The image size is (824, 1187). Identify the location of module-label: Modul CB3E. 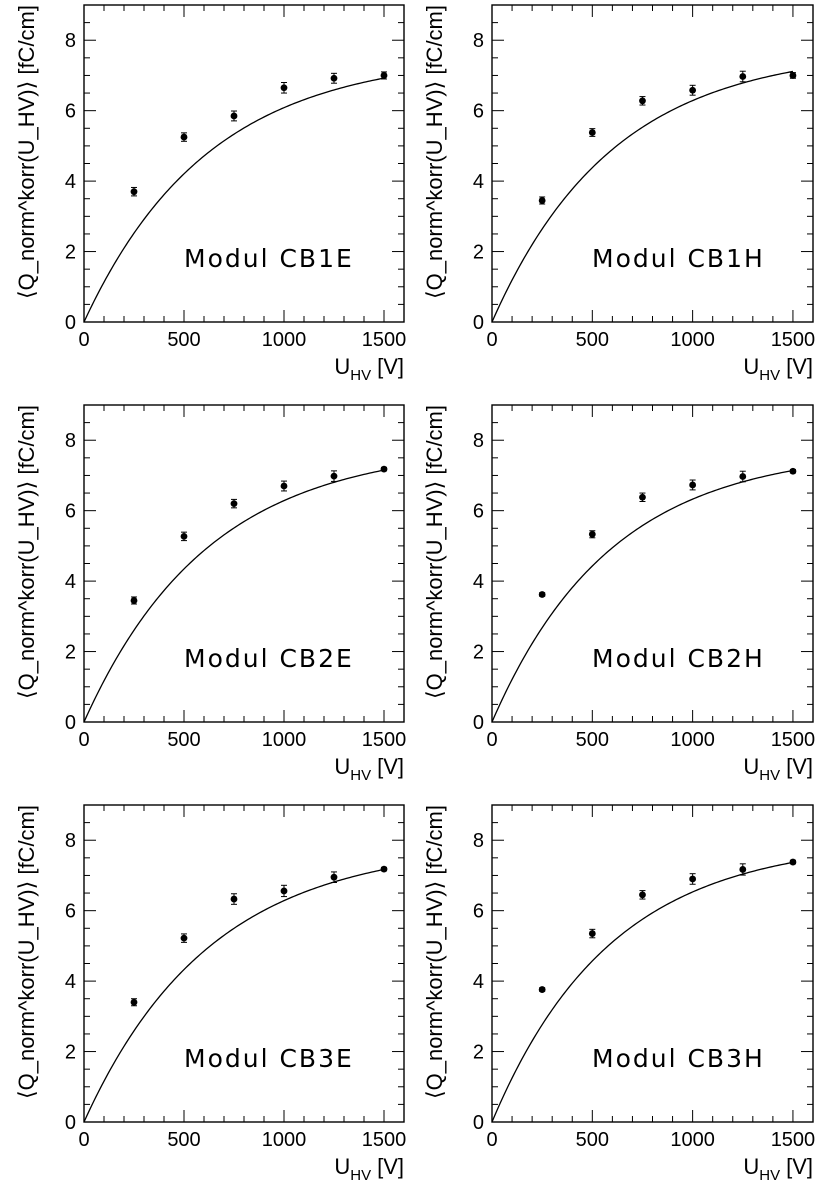
(269, 1058).